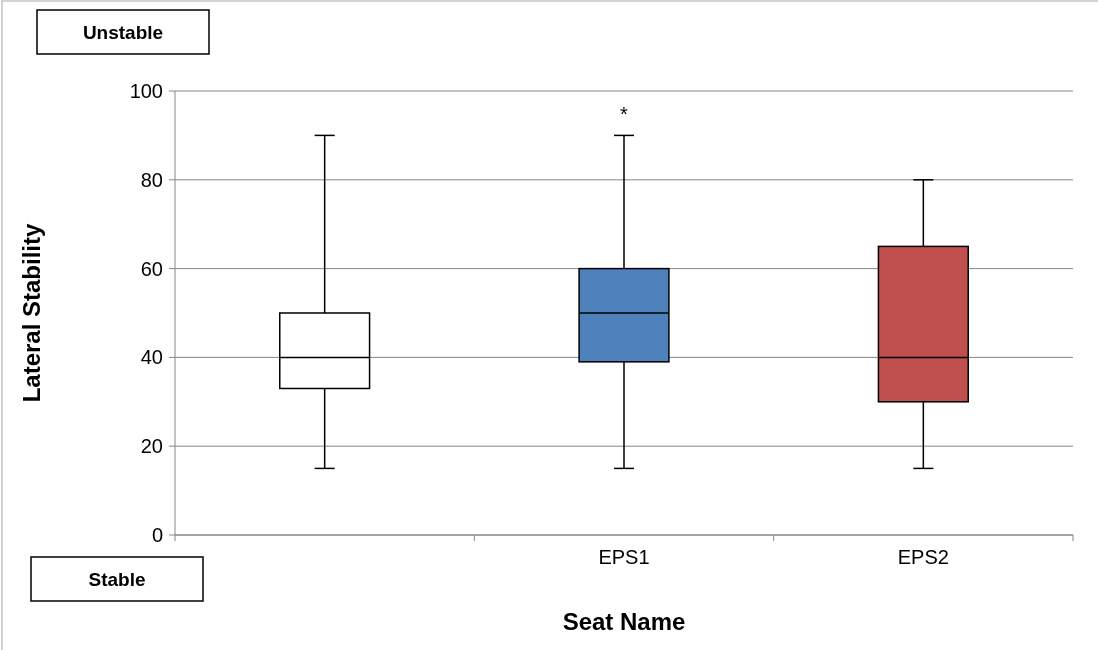  I want to click on y-tick-label: 20, so click(151, 446).